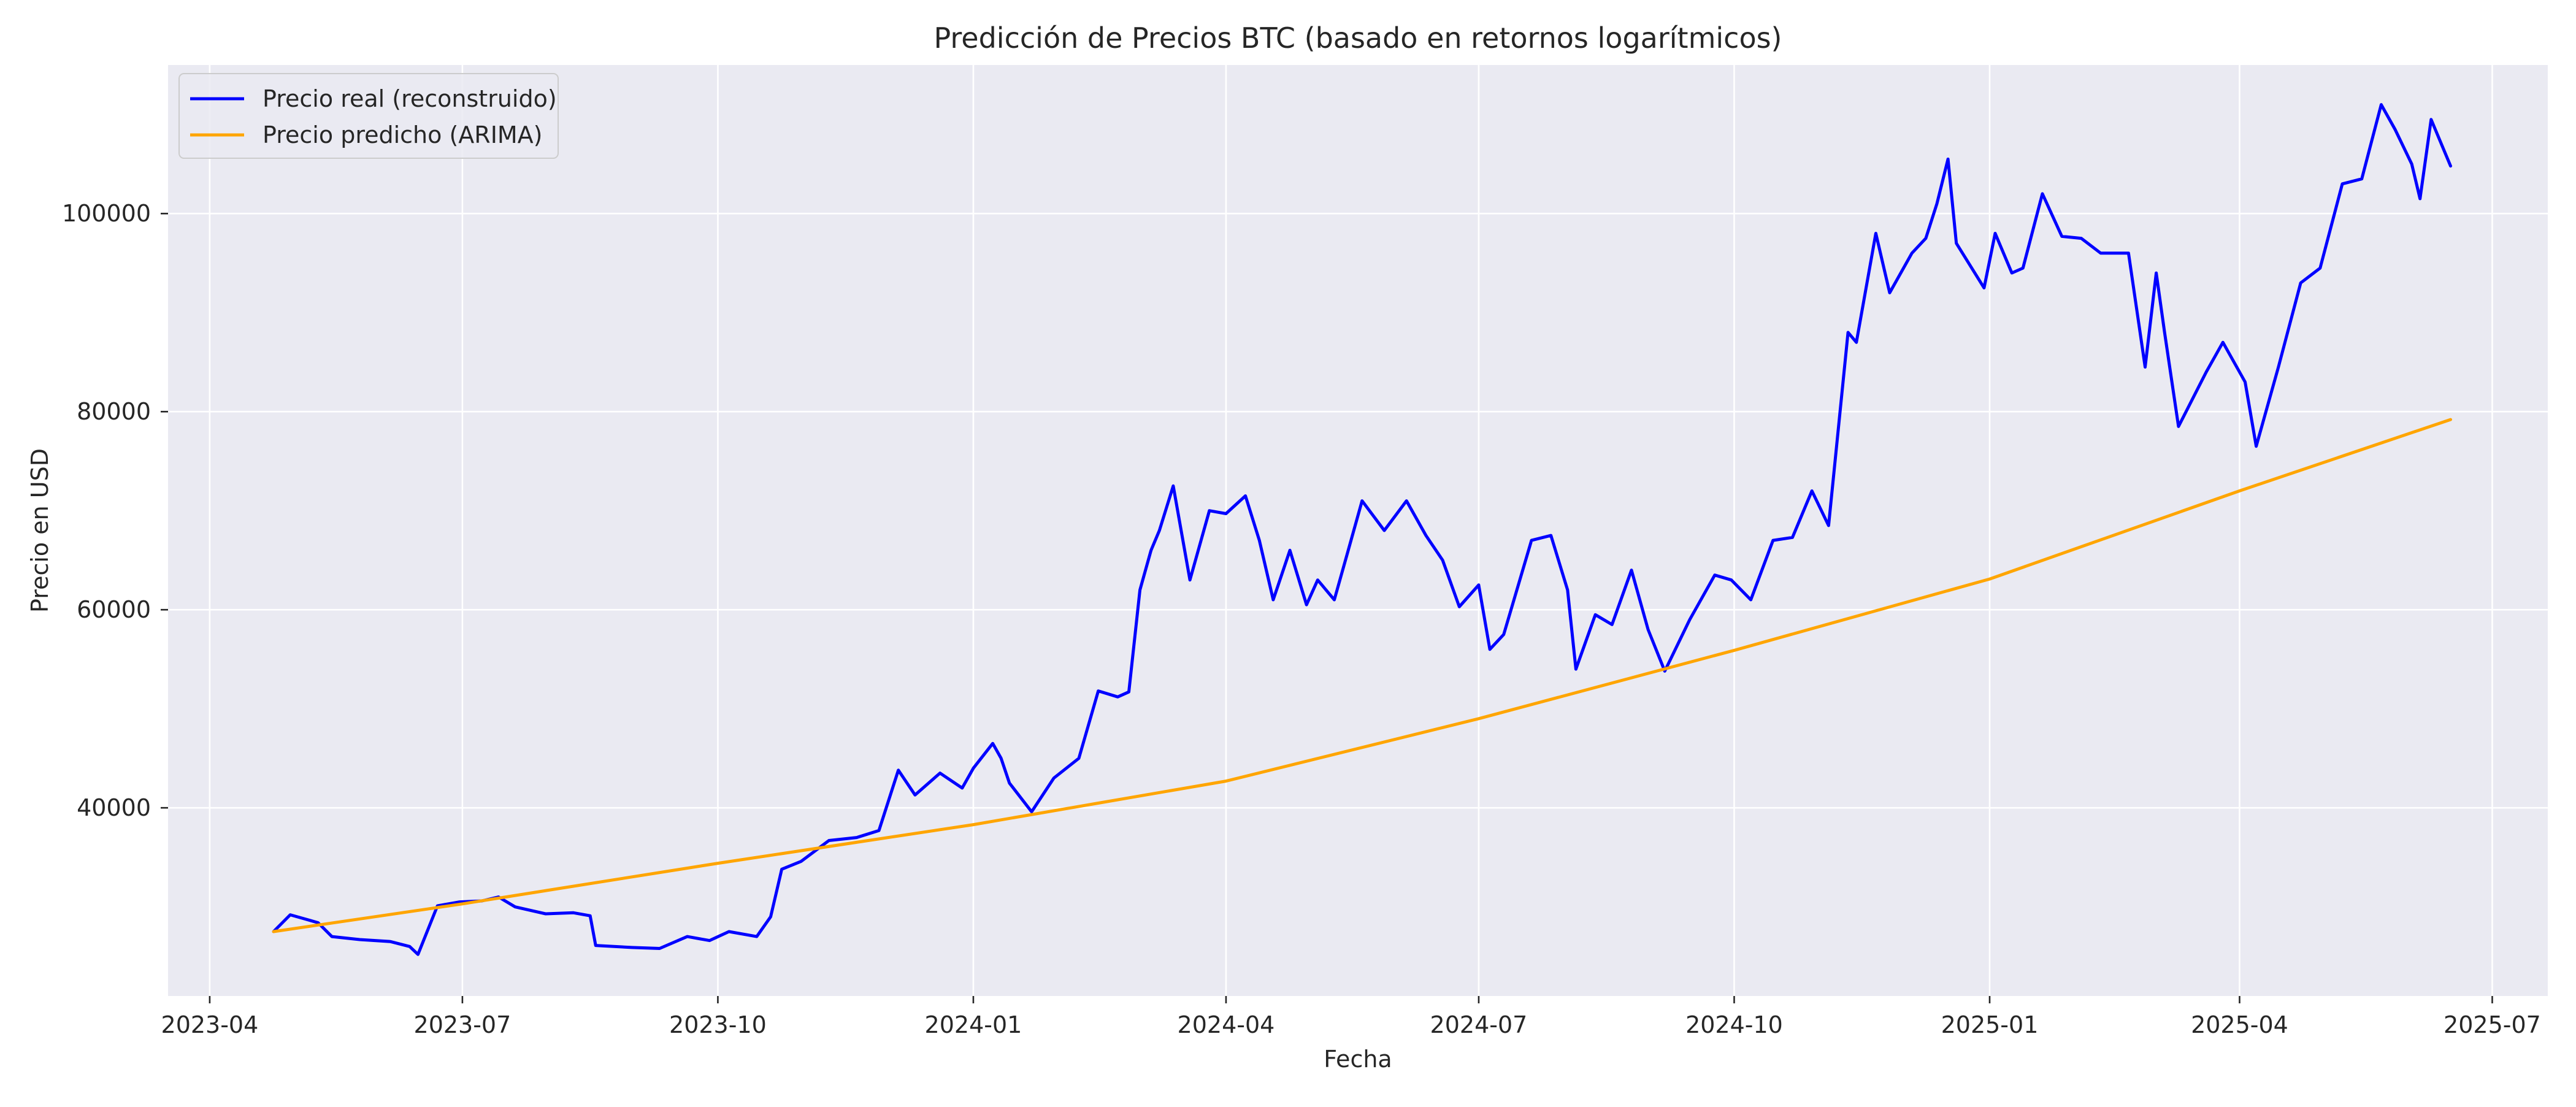  What do you see at coordinates (114, 807) in the screenshot?
I see `y-tick-label: 40000` at bounding box center [114, 807].